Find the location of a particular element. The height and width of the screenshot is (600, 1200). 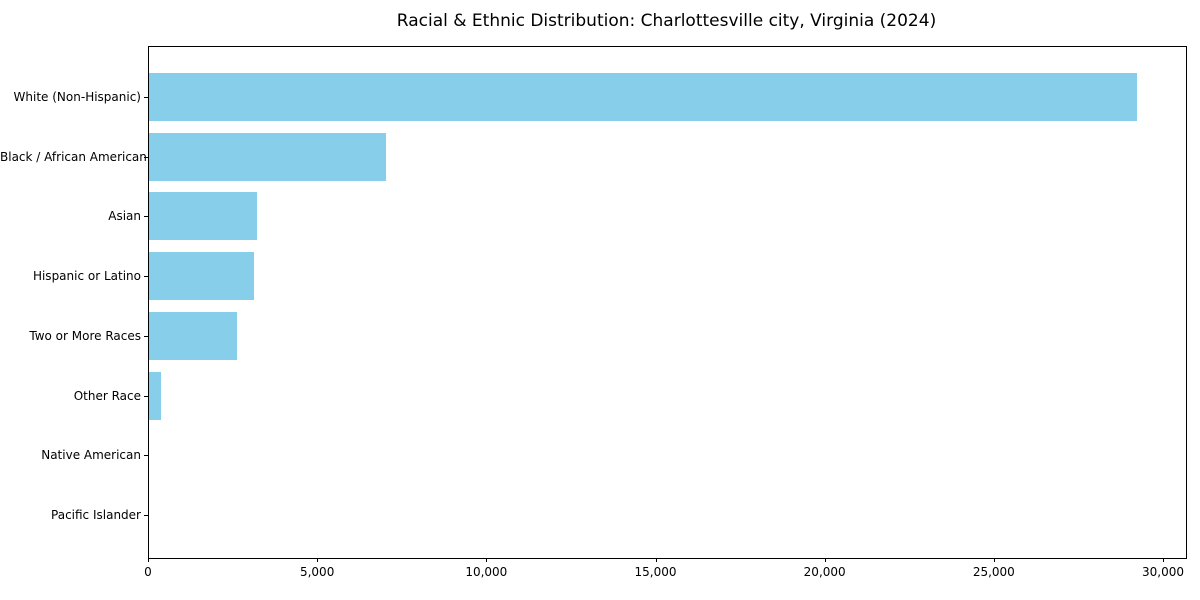

bar-two-or-more-races is located at coordinates (193, 335).